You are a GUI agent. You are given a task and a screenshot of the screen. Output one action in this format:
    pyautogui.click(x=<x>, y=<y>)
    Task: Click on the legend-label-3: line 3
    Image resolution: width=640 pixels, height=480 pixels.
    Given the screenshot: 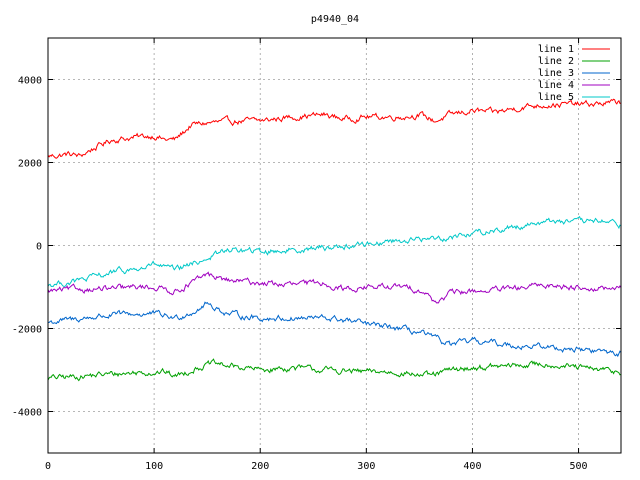 What is the action you would take?
    pyautogui.click(x=556, y=73)
    